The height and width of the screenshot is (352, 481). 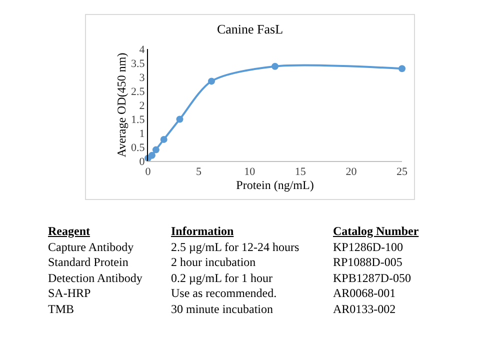 I want to click on text: SA-HRP, so click(x=70, y=294).